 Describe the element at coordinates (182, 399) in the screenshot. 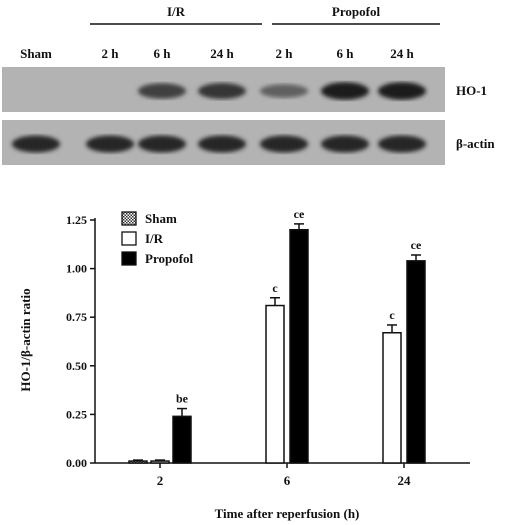

I see `significance-label: be` at that location.